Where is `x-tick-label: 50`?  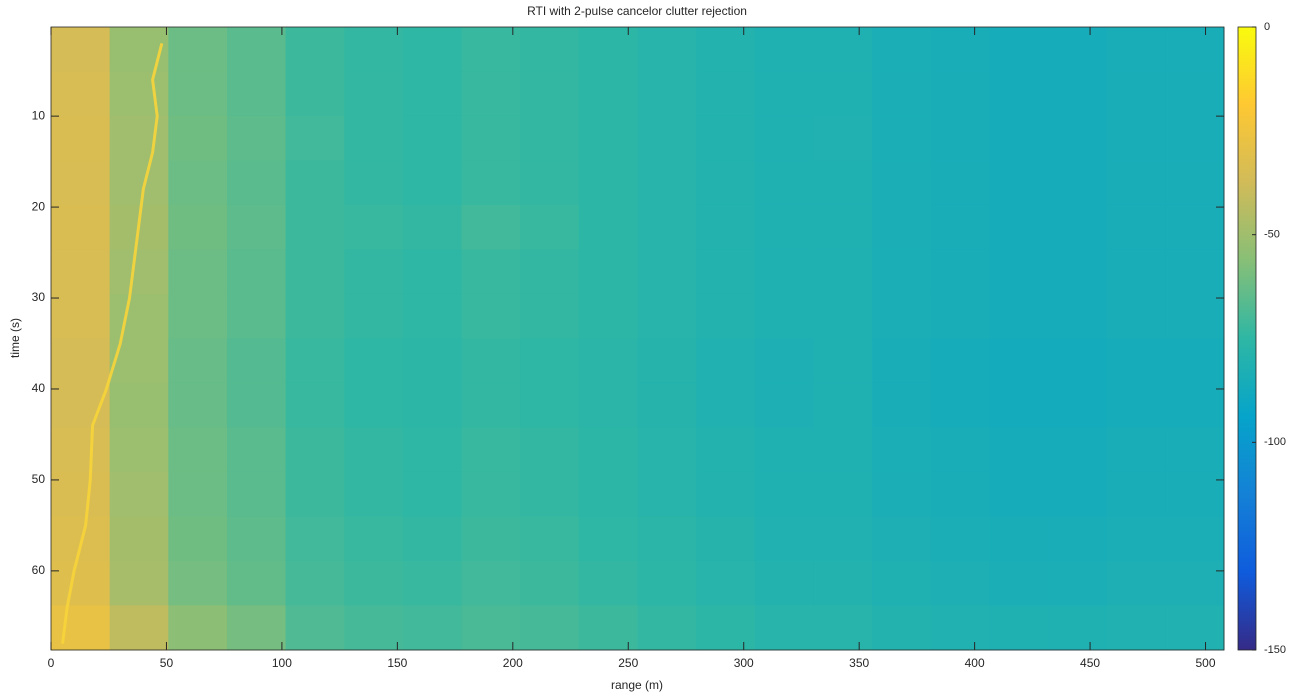
x-tick-label: 50 is located at coordinates (167, 663).